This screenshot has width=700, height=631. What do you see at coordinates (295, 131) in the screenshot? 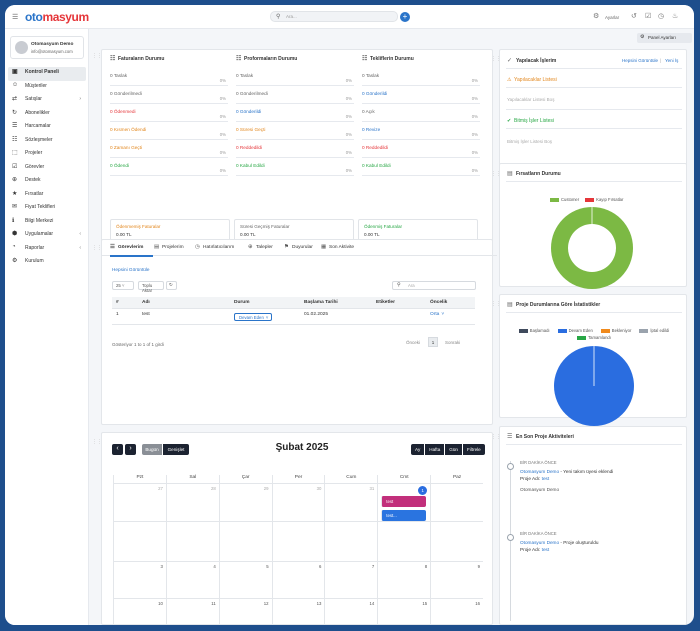
I see `finance-status-row: 0 Süresi Geçti 0%` at bounding box center [295, 131].